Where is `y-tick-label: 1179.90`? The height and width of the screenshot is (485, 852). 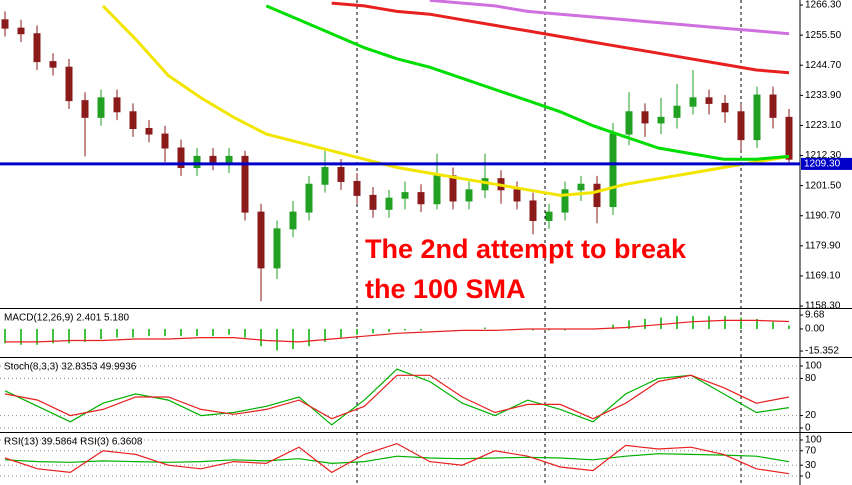 y-tick-label: 1179.90 is located at coordinates (823, 245).